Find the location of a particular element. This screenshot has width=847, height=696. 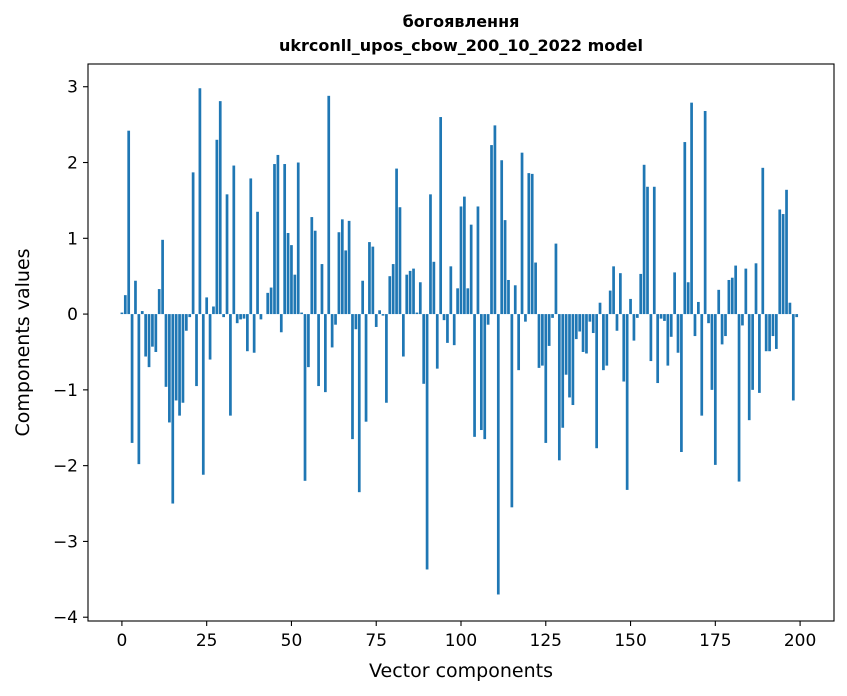

x-tick-label-25: 25 is located at coordinates (207, 641).